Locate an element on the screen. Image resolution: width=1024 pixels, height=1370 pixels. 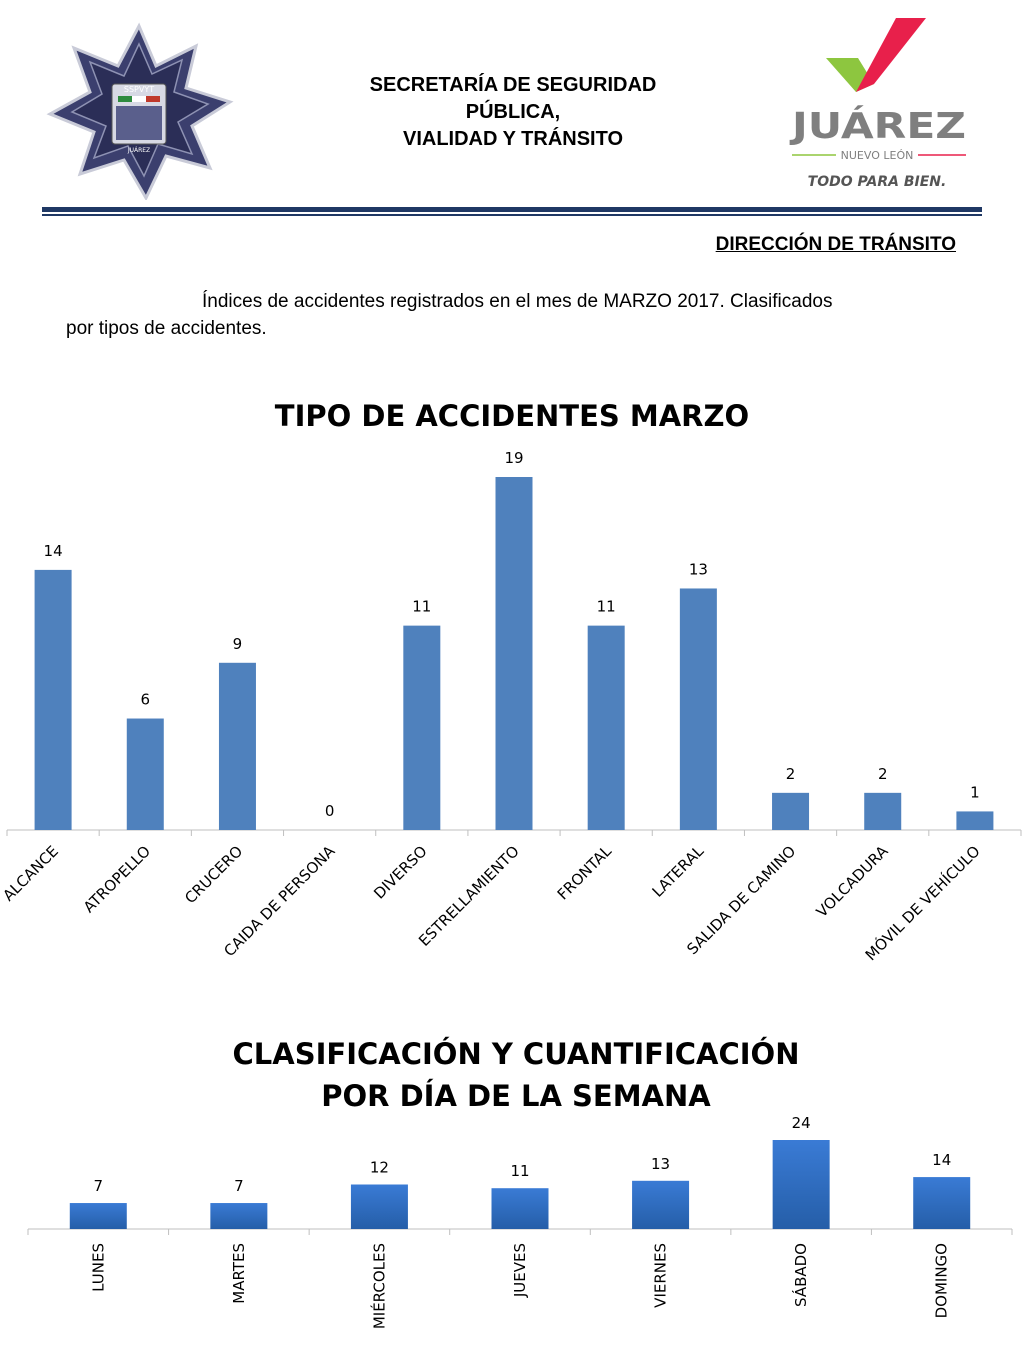
seal-sublabel: JUÁREZ is located at coordinates (138, 150).